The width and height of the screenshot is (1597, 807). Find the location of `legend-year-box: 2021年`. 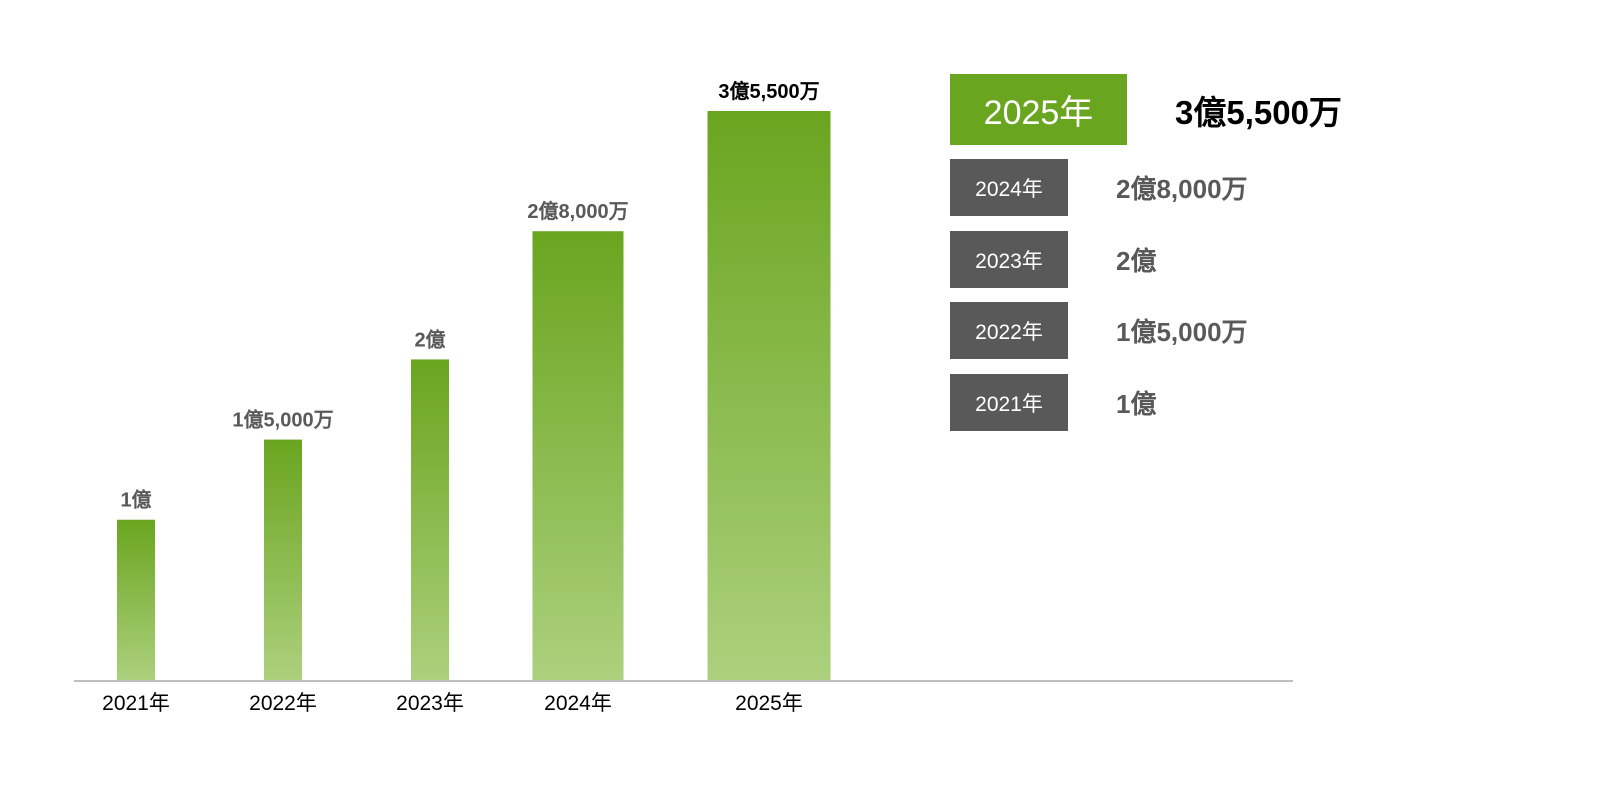

legend-year-box: 2021年 is located at coordinates (1009, 402).